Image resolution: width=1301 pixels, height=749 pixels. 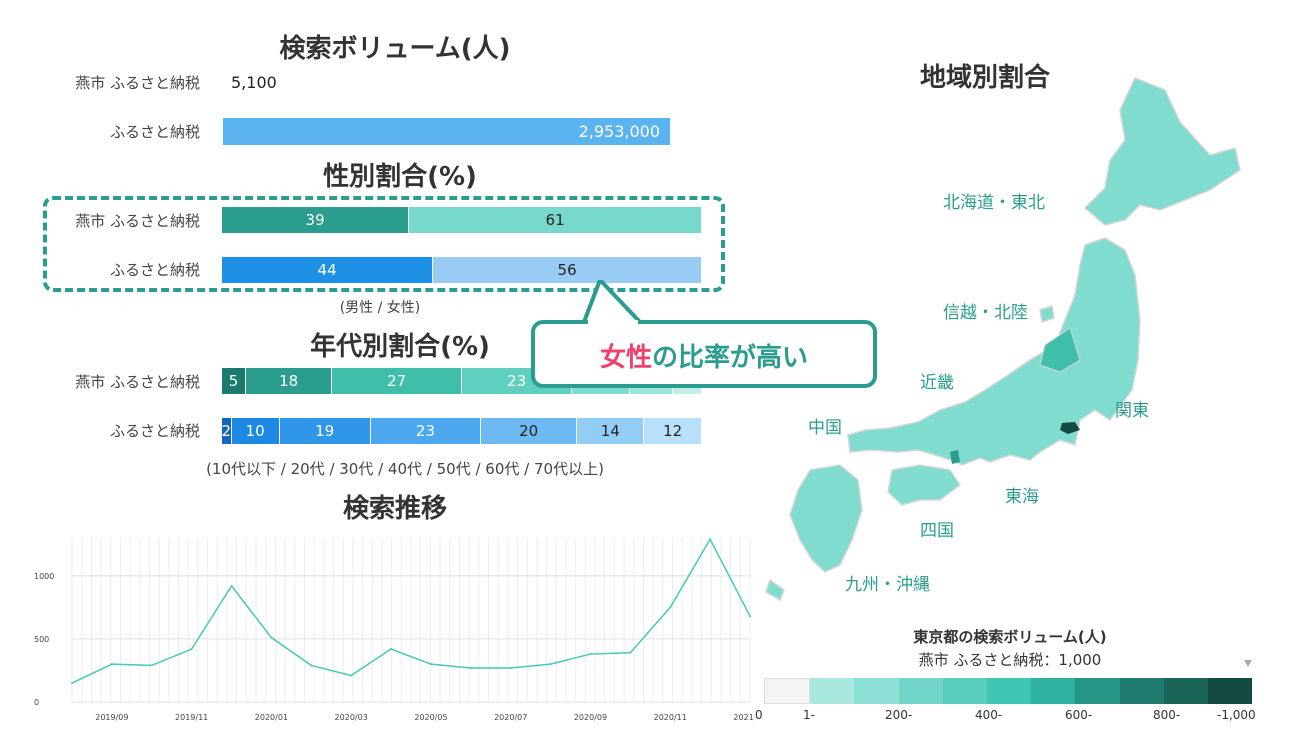 I want to click on bar-segment: 2, so click(x=227, y=431).